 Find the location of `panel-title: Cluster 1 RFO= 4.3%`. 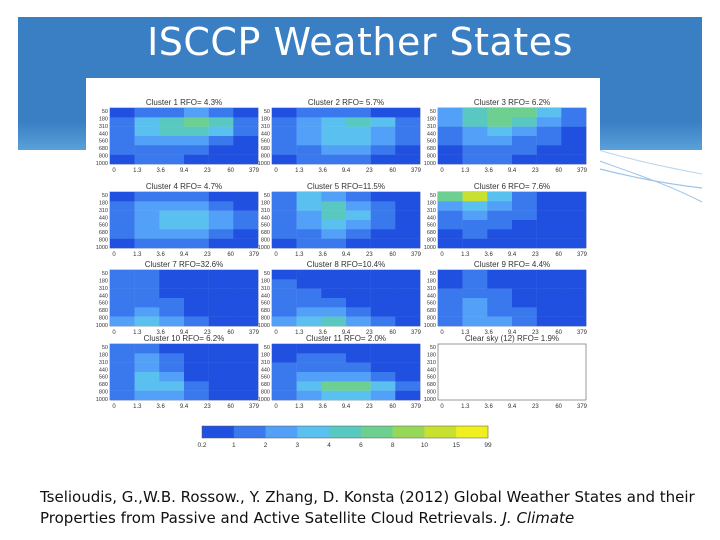

panel-title: Cluster 1 RFO= 4.3% is located at coordinates (184, 102).